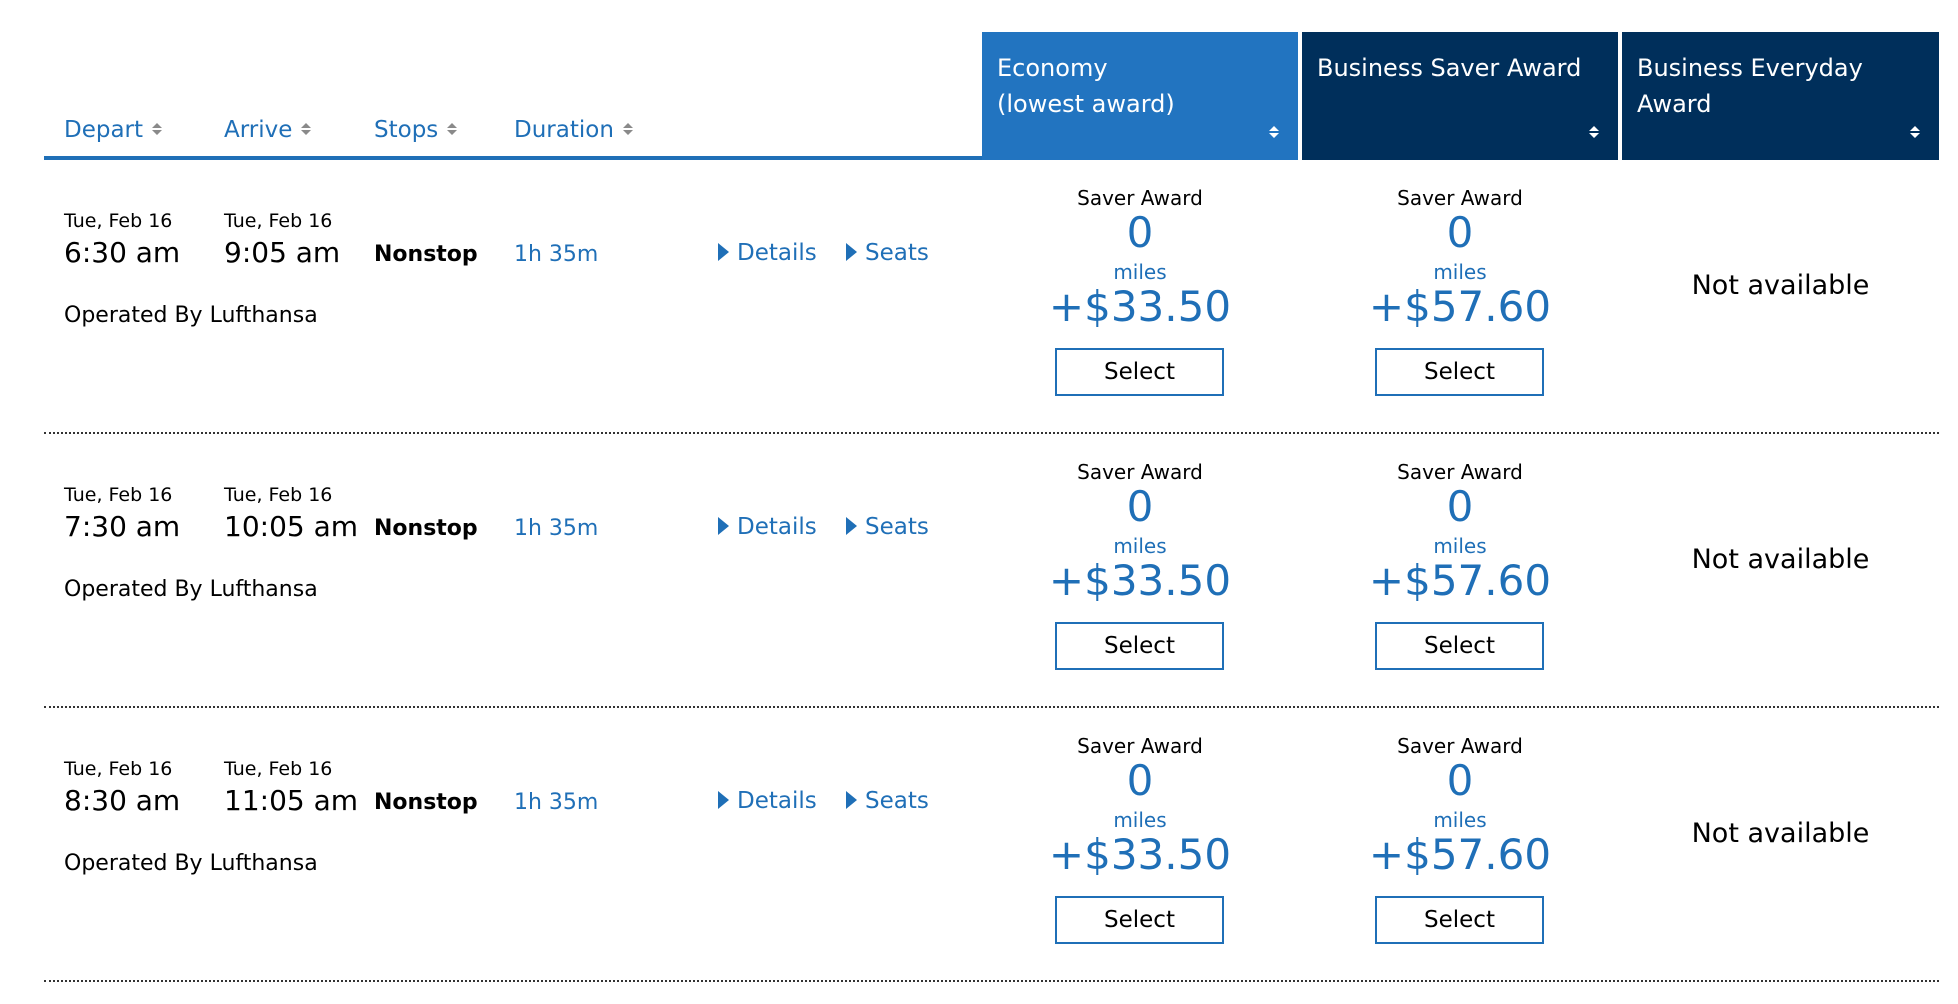  Describe the element at coordinates (564, 130) in the screenshot. I see `sort-duration-label: Duration` at that location.